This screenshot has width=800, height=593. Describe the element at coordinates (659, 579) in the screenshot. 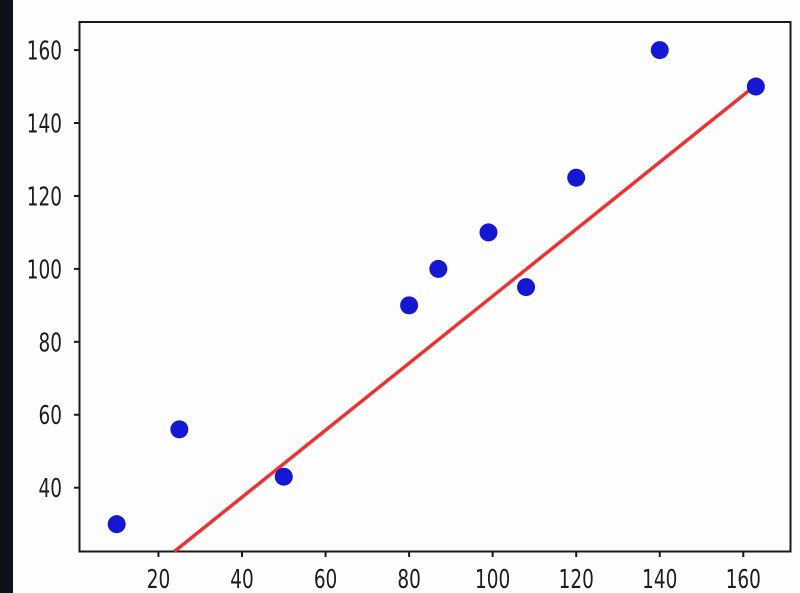

I see `x-tick-label: 140` at that location.